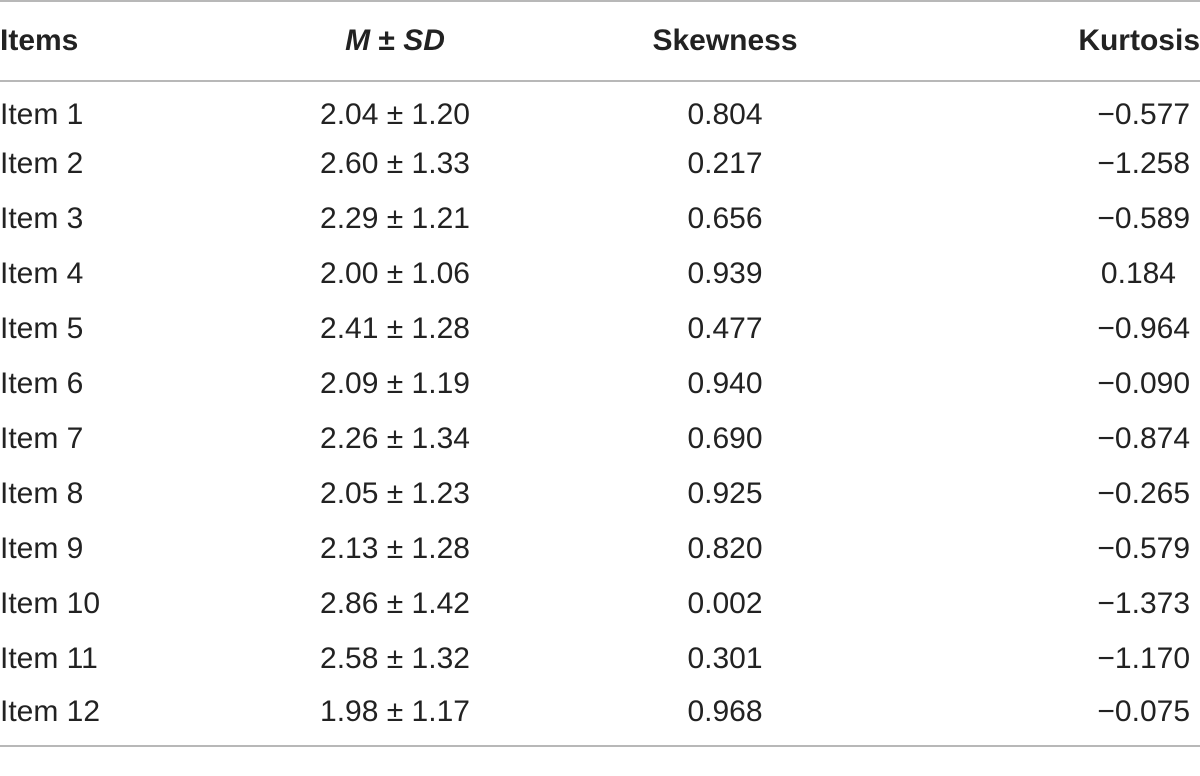 This screenshot has width=1200, height=776. What do you see at coordinates (600, 218) in the screenshot?
I see `table-row: Item 3 2.29 ± 1.21 0.656 −0.589` at bounding box center [600, 218].